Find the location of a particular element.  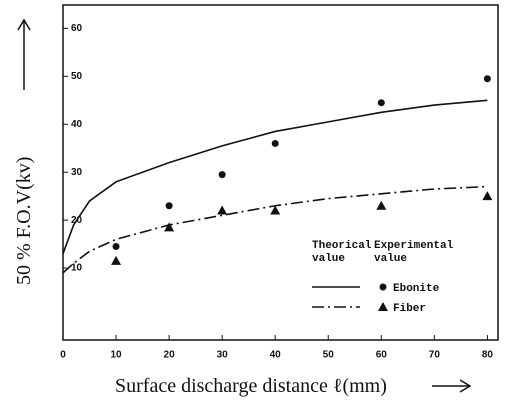

y-axis-label: 50 % F.O.V(kv) is located at coordinates (24, 221).